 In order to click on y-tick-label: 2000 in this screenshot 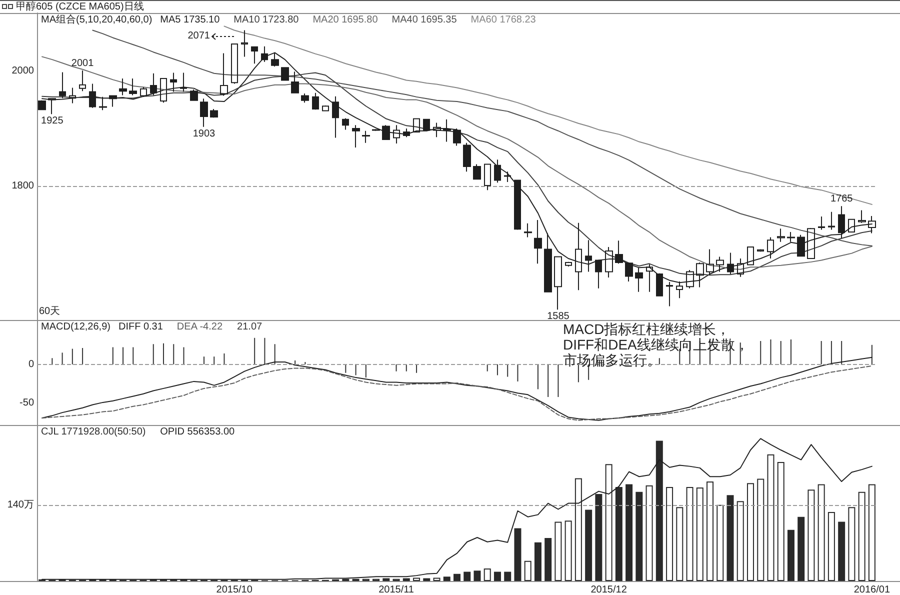, I will do `click(23, 71)`.